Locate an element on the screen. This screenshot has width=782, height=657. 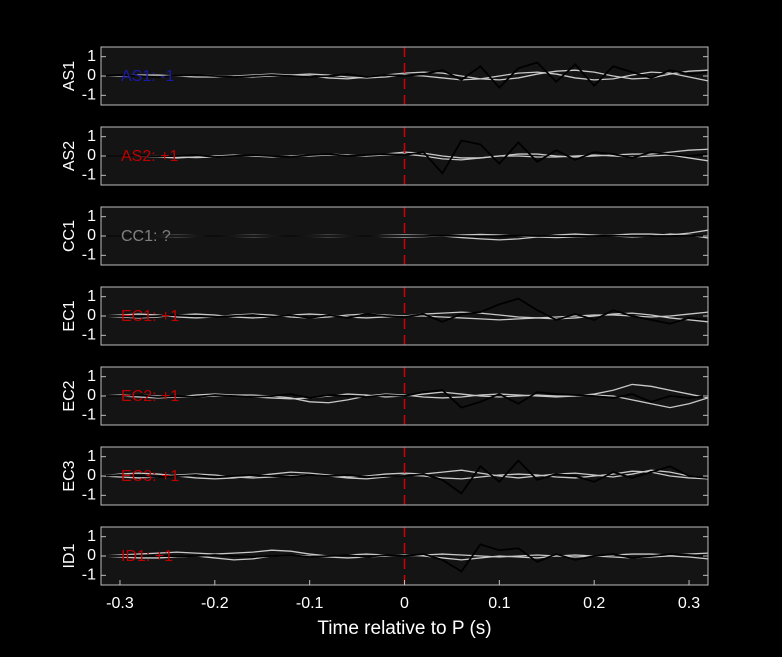
x-tick-label: -0.1 is located at coordinates (310, 603).